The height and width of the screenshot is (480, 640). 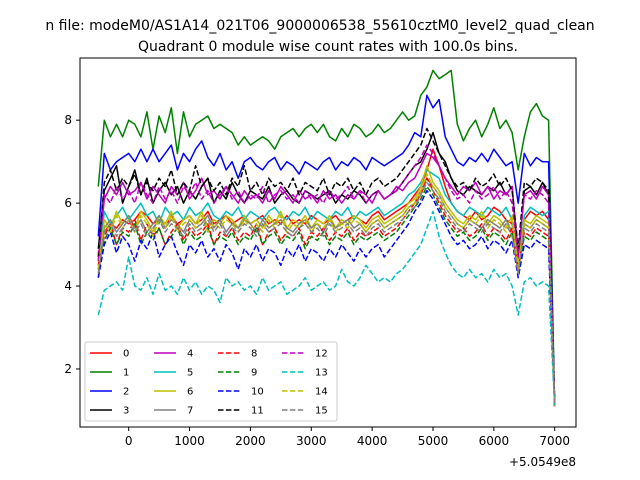 What do you see at coordinates (494, 441) in the screenshot?
I see `x-tick-label: 6000` at bounding box center [494, 441].